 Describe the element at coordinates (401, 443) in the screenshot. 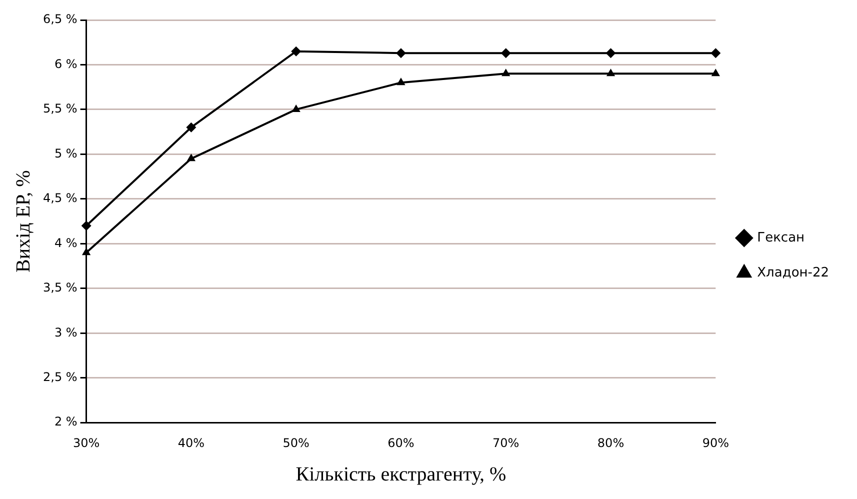

I see `x-tick-label: 60%` at that location.